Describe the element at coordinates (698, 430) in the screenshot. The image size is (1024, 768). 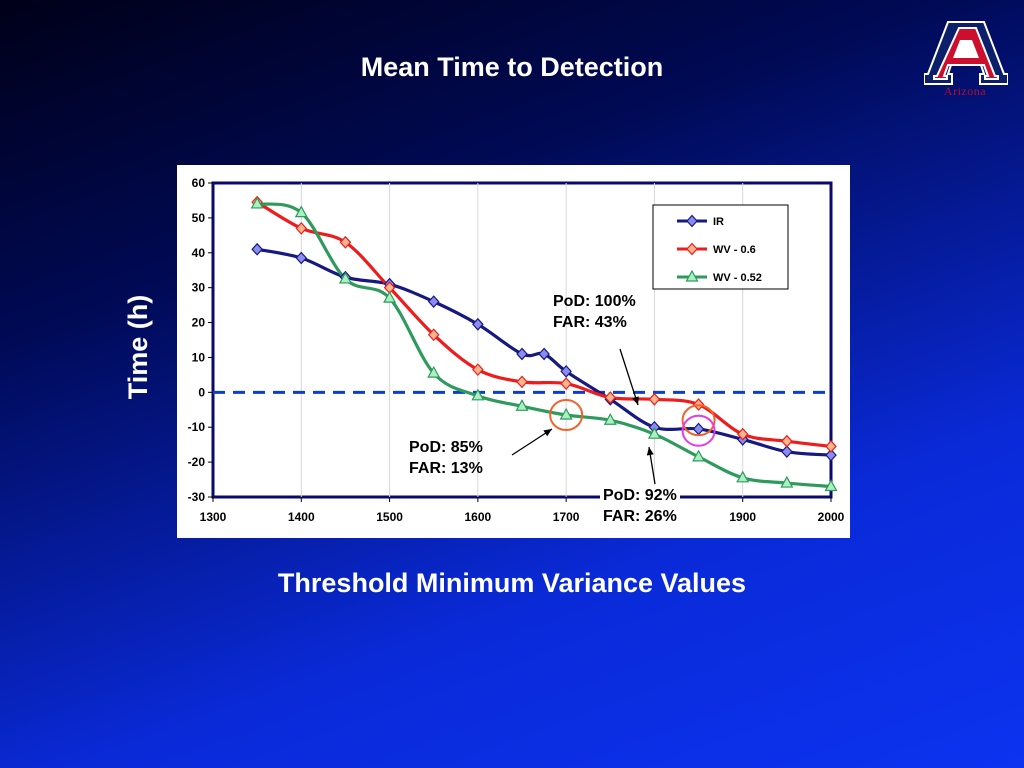
I see `highlight-circle-pod92` at that location.